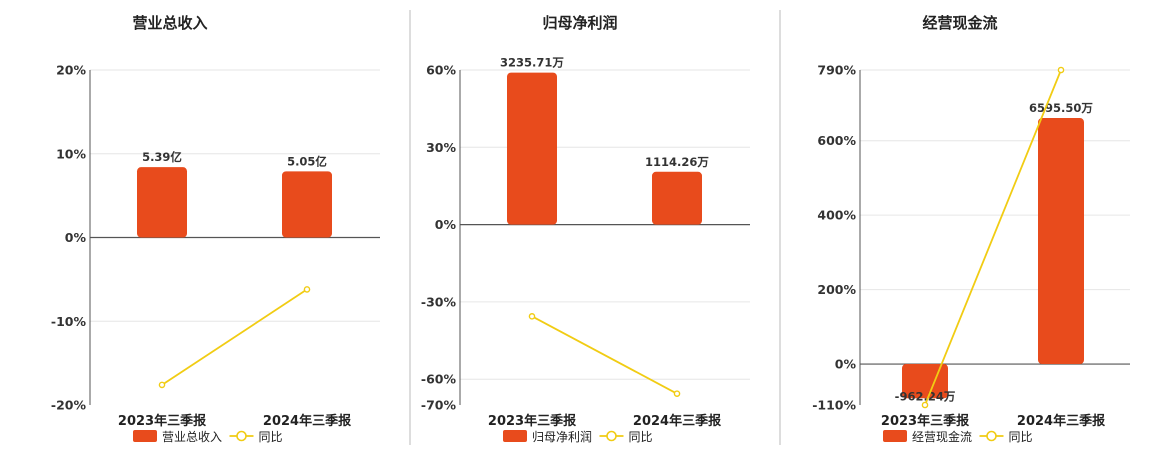 This screenshot has height=450, width=1160. I want to click on y-tick-label: -30%, so click(439, 301).